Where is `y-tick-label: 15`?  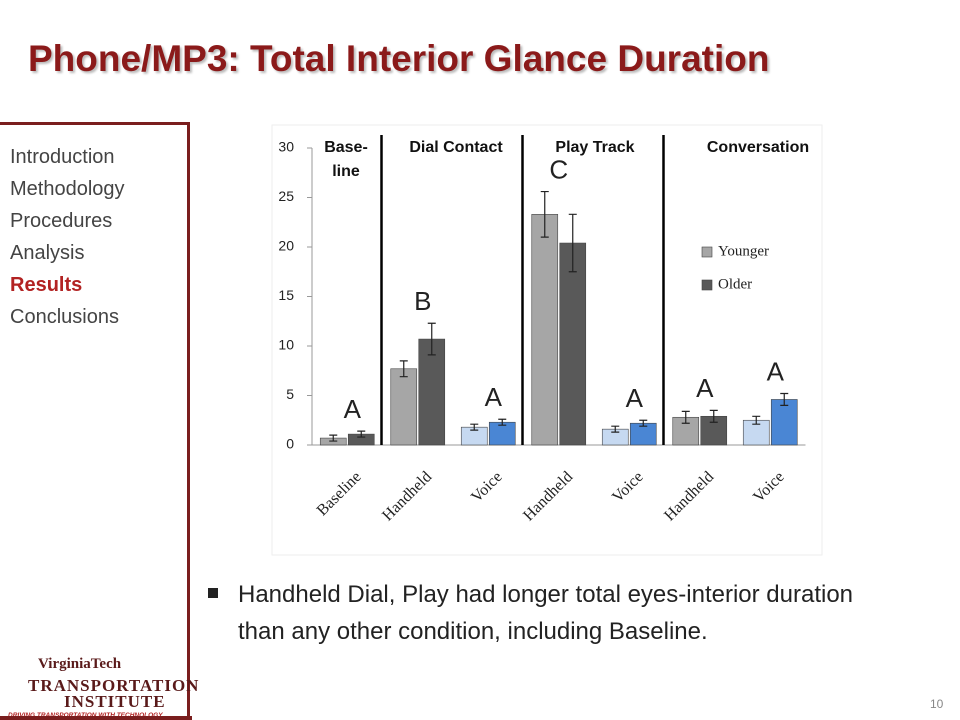
y-tick-label: 15 is located at coordinates (286, 295).